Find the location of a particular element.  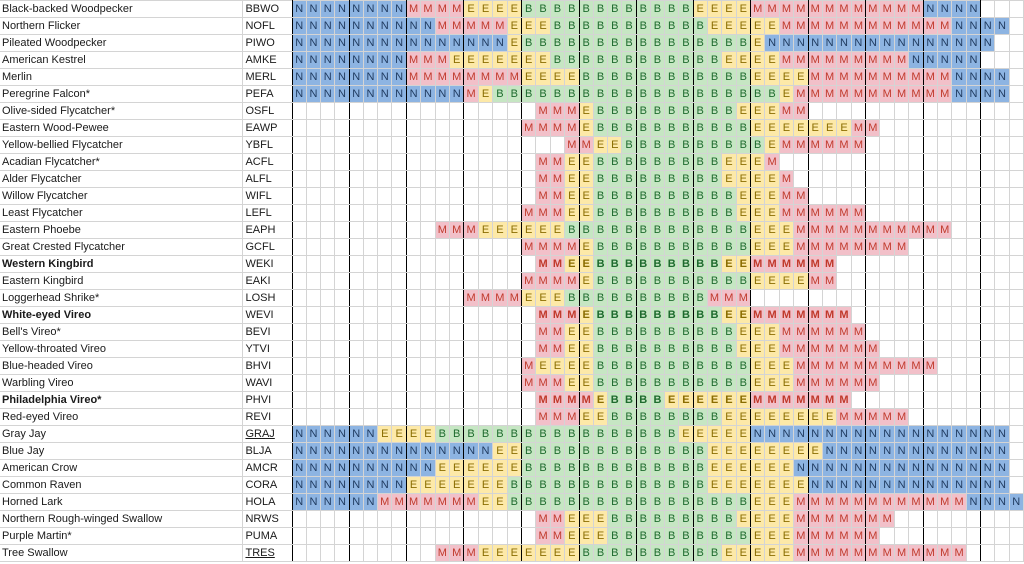

species-name-cell: Red-eyed Vireo is located at coordinates (122, 417).